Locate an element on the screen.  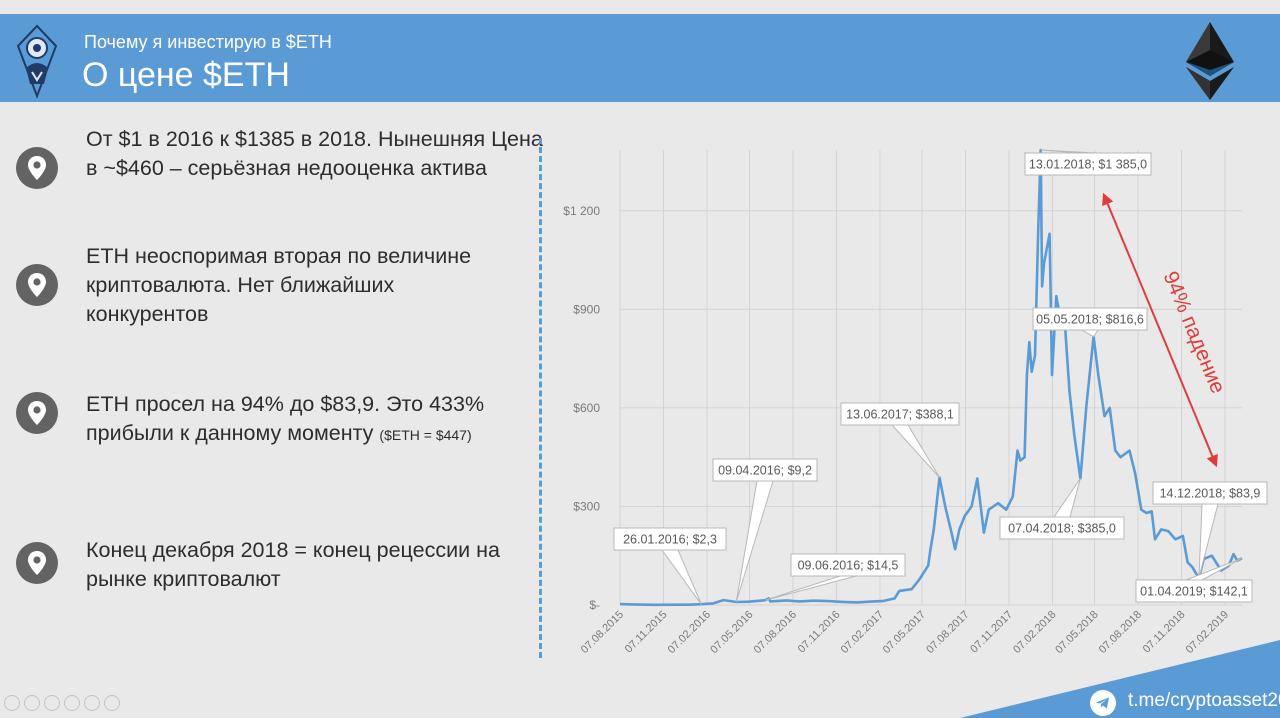
callout-label: 09.04.2016; $9,2 is located at coordinates (765, 471).